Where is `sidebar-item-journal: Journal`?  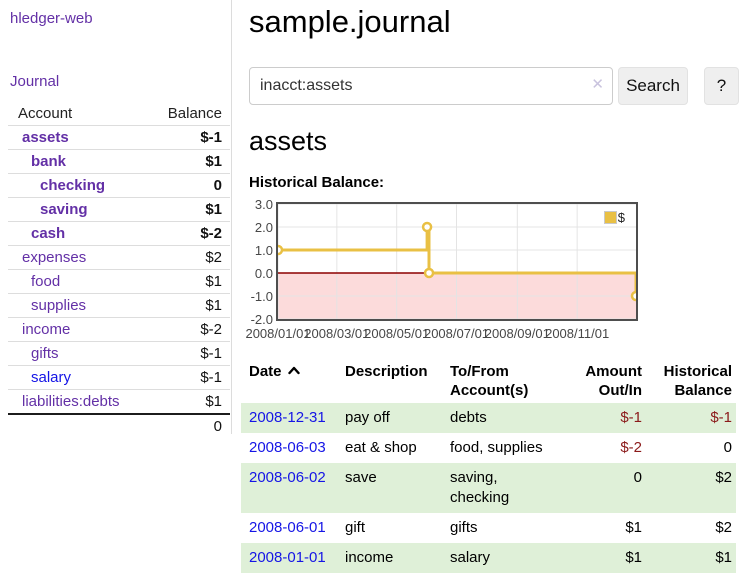
sidebar-item-journal: Journal is located at coordinates (35, 81).